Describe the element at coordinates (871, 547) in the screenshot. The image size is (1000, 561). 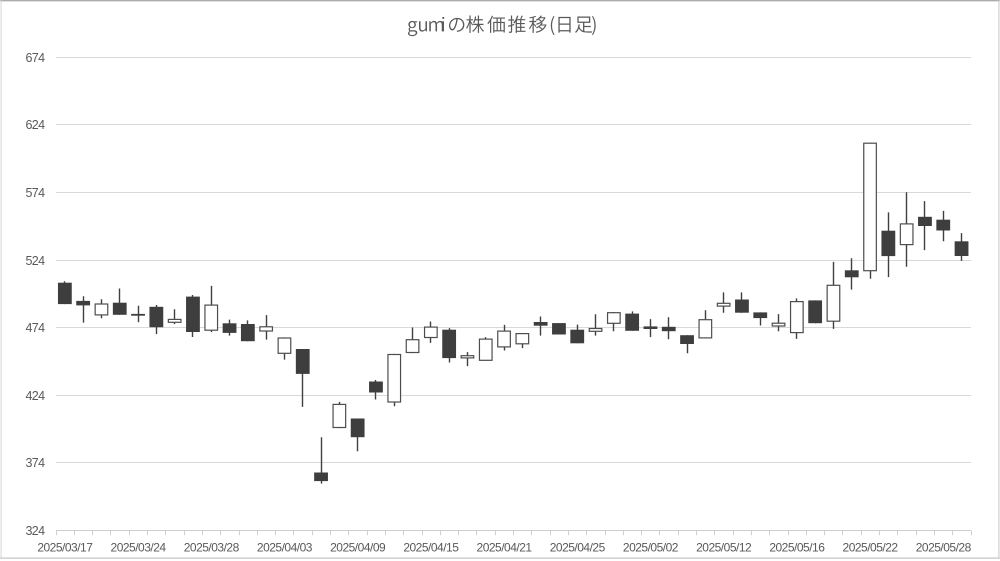
I see `svg-text: 2025/05/22` at that location.